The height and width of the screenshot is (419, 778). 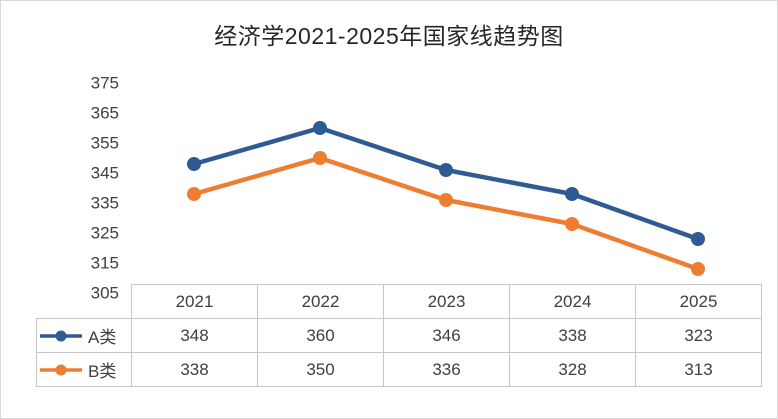 What do you see at coordinates (320, 301) in the screenshot?
I see `year-header-cell: 2022` at bounding box center [320, 301].